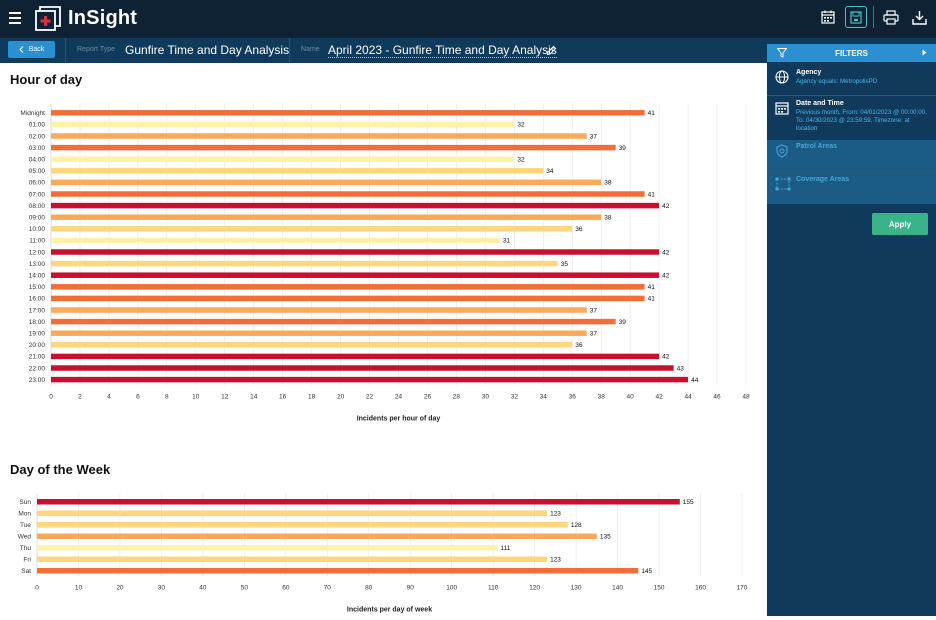 This screenshot has width=936, height=620. I want to click on y-tick-label: 07:00, so click(37, 194).